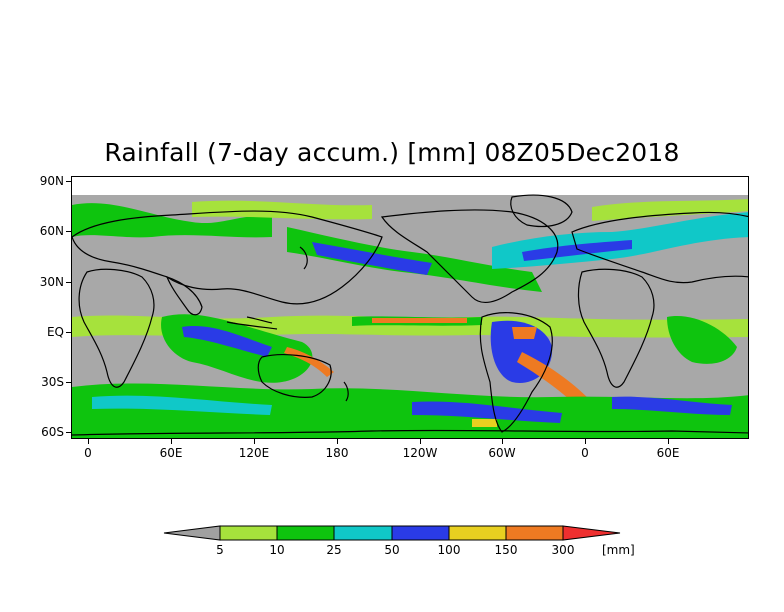  Describe the element at coordinates (337, 453) in the screenshot. I see `lon-label-180: 180` at that location.